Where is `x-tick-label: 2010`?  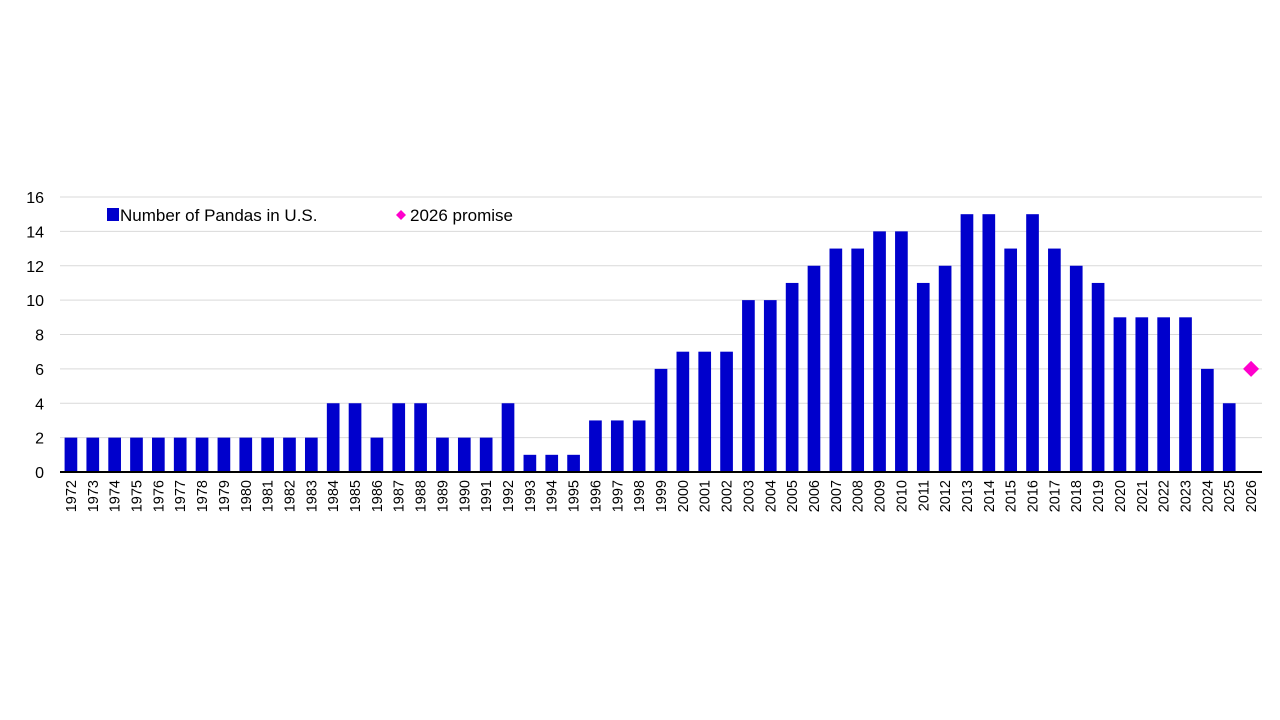 x-tick-label: 2010 is located at coordinates (902, 496).